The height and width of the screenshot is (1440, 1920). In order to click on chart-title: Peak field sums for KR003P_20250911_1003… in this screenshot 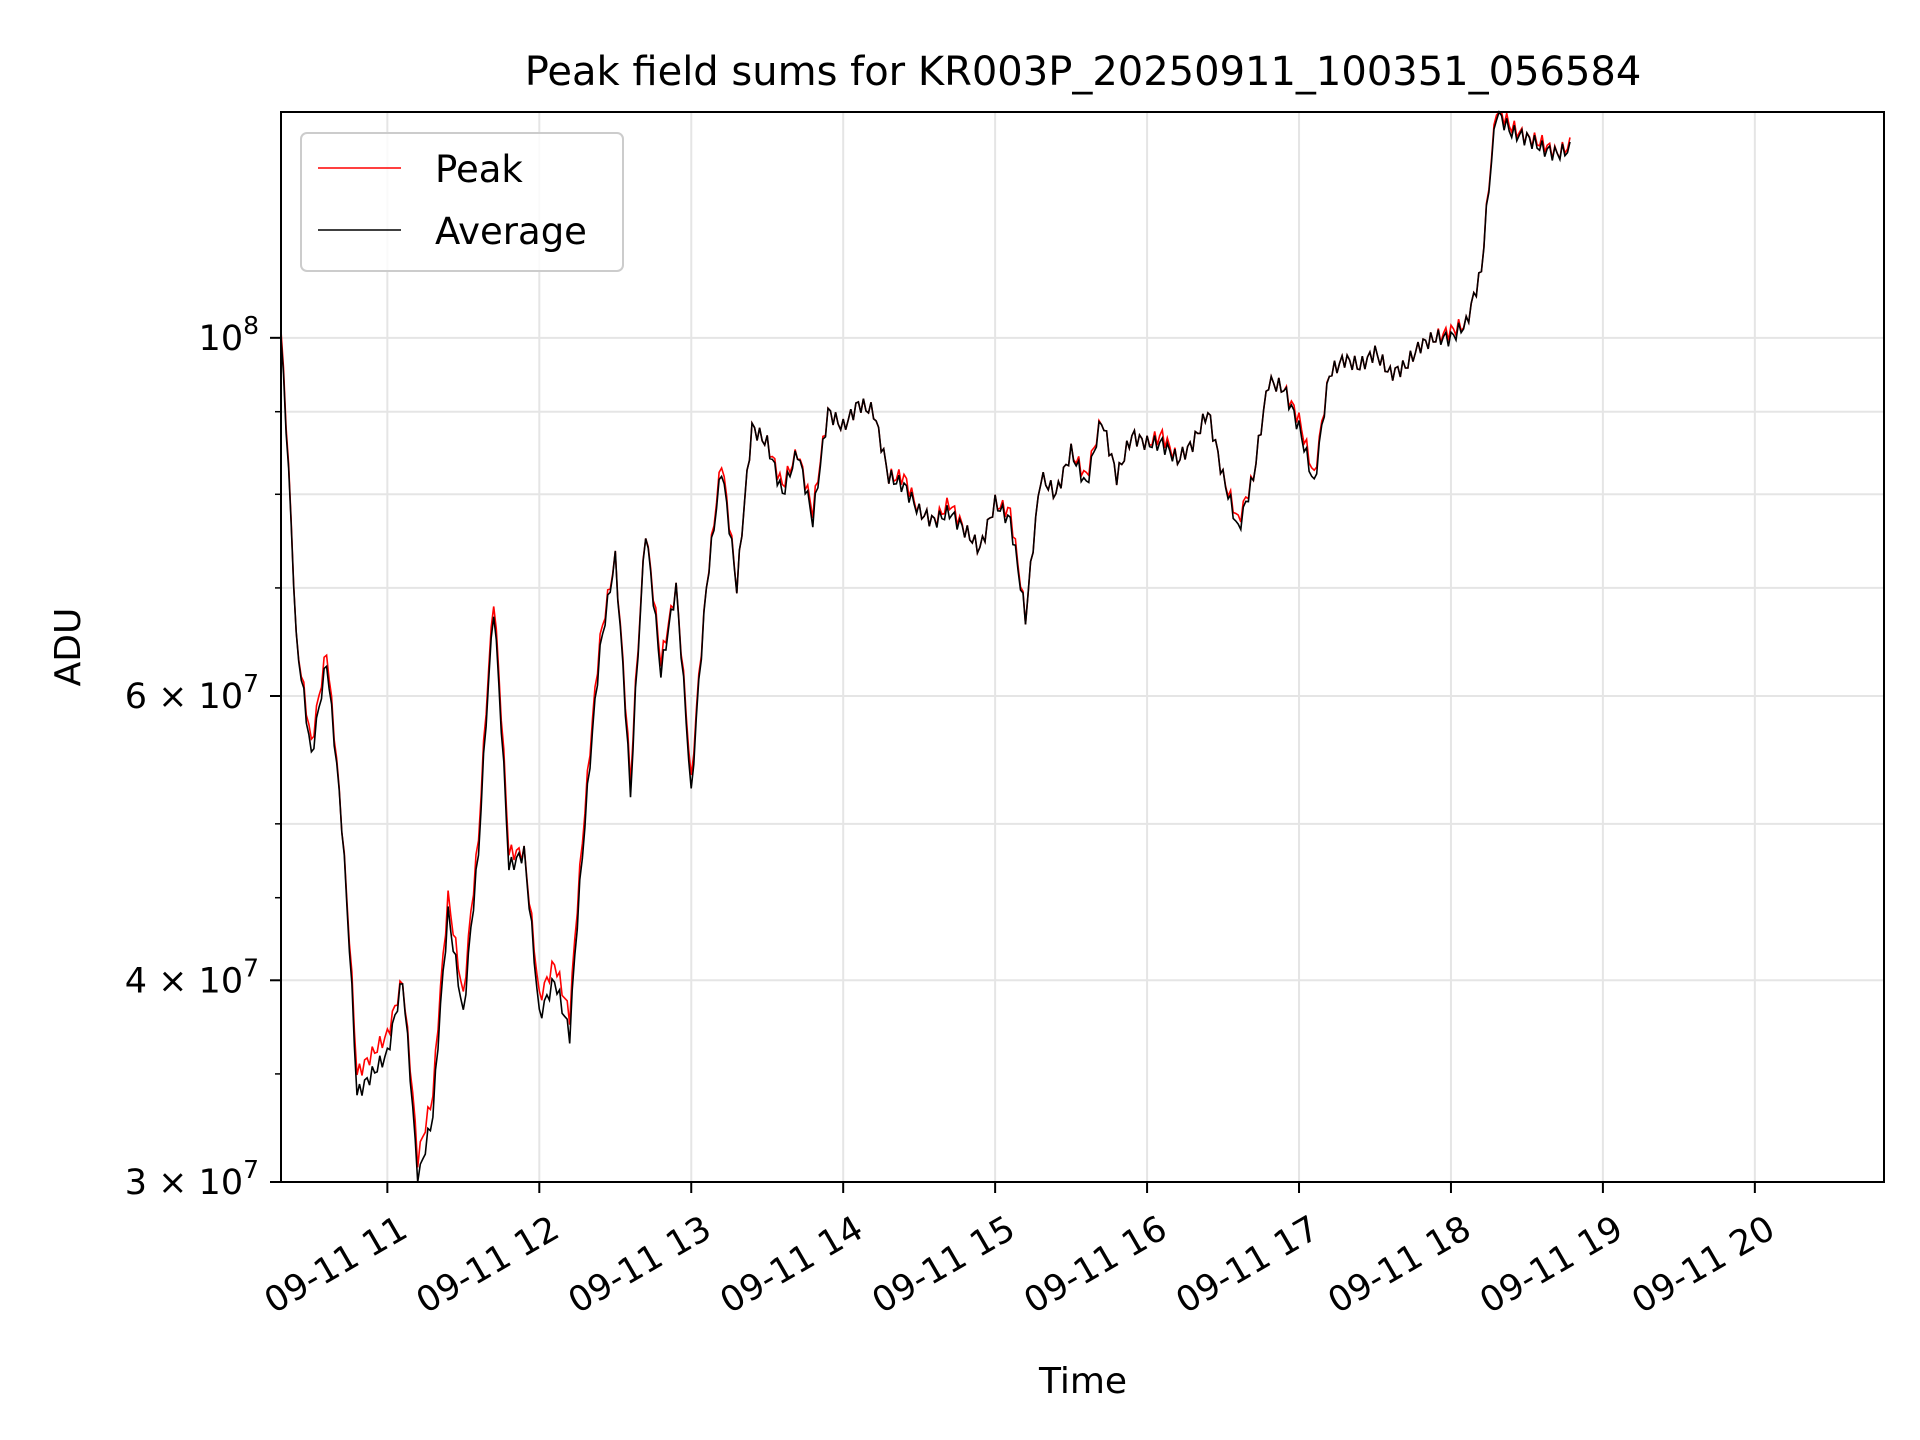, I will do `click(1083, 72)`.